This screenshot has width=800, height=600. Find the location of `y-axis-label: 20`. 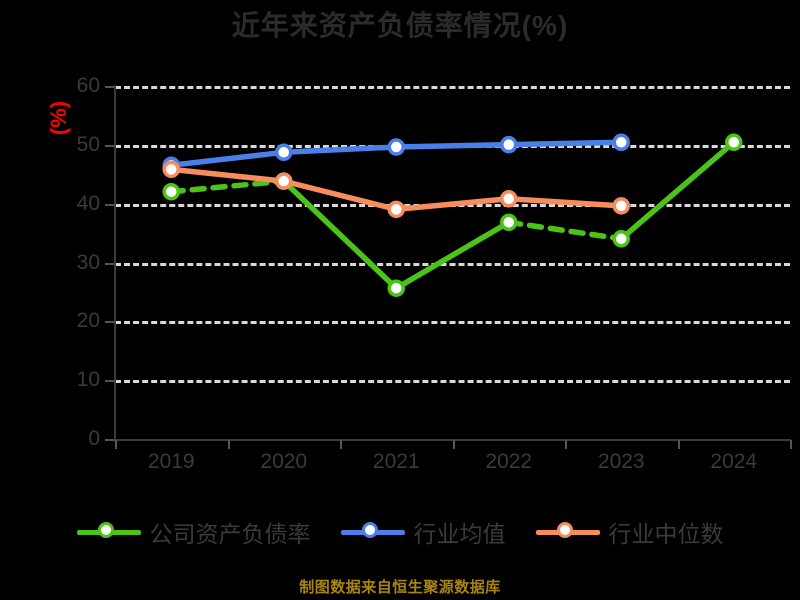

y-axis-label: 20 is located at coordinates (88, 321).